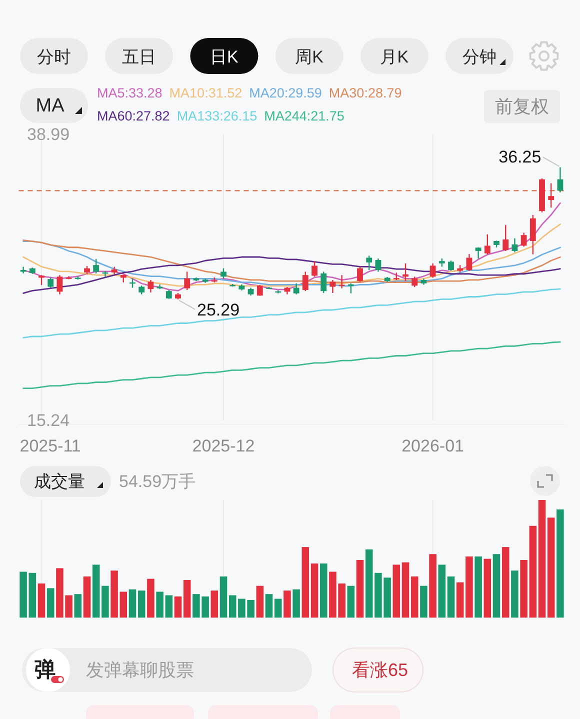  Describe the element at coordinates (167, 670) in the screenshot. I see `input-bar: 弹 发弹幕聊股票` at that location.